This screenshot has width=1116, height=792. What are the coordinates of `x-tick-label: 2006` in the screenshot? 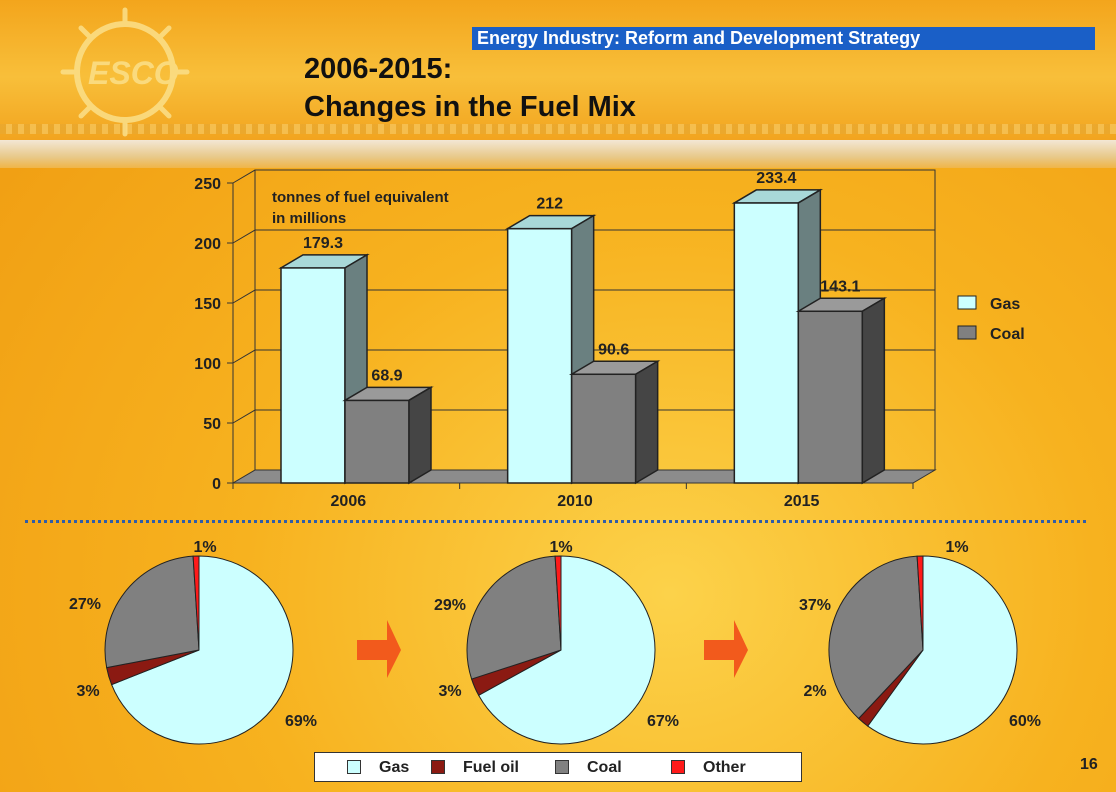 It's located at (349, 501).